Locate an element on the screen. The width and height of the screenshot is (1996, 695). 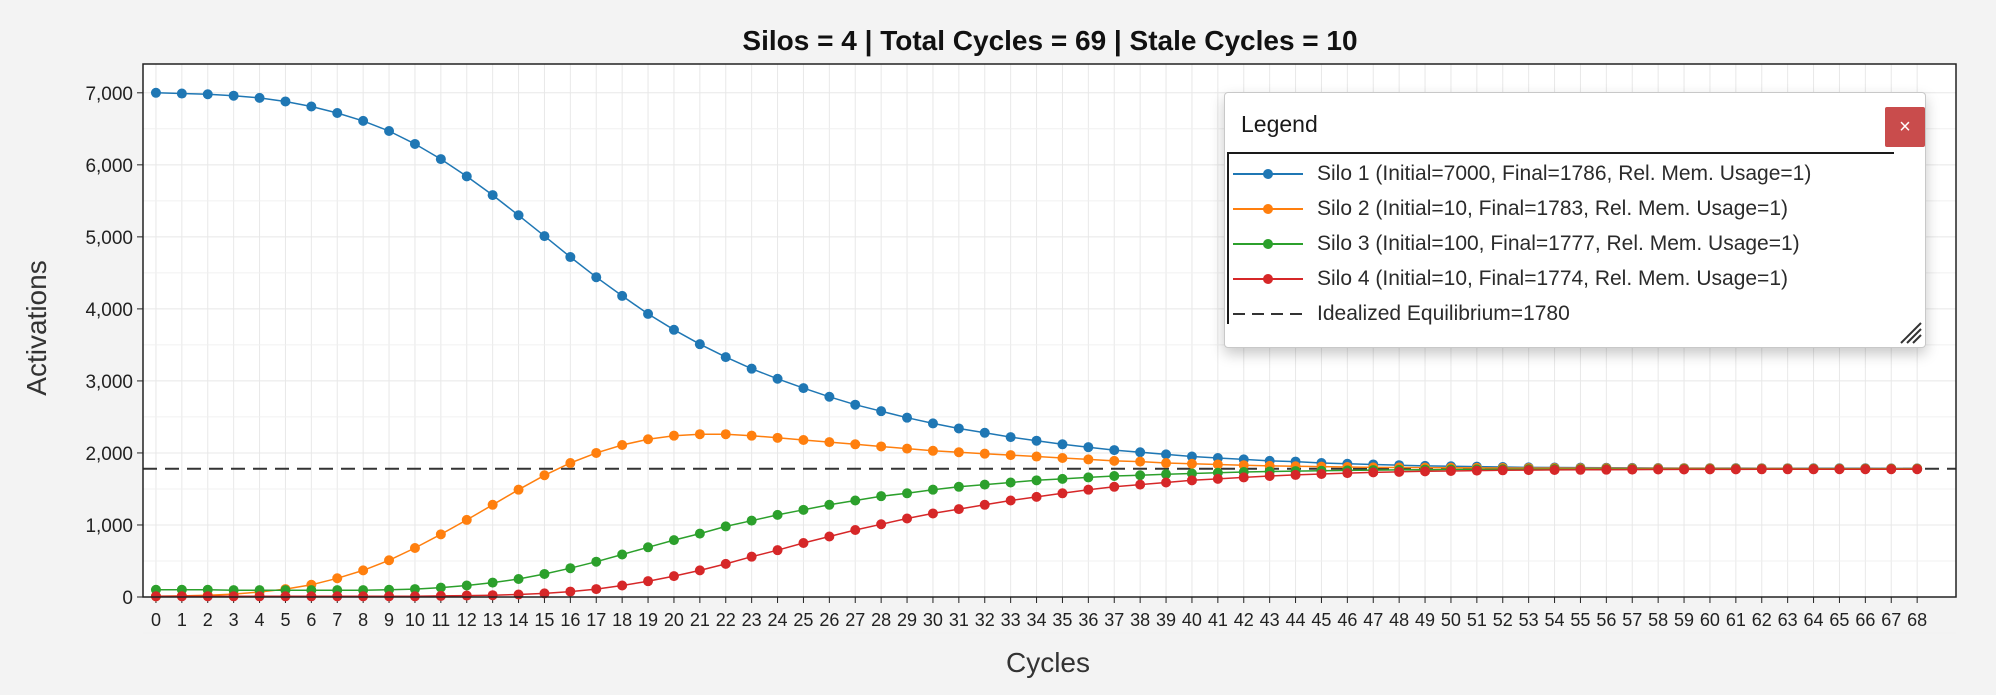
x-tick-label: 58 is located at coordinates (1658, 620).